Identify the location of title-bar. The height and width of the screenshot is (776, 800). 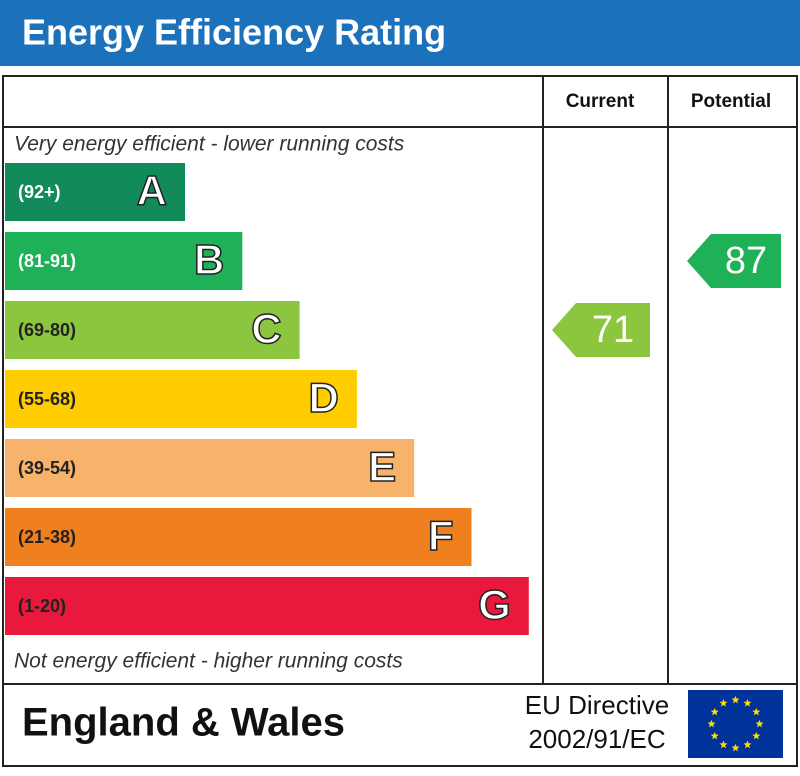
(400, 33).